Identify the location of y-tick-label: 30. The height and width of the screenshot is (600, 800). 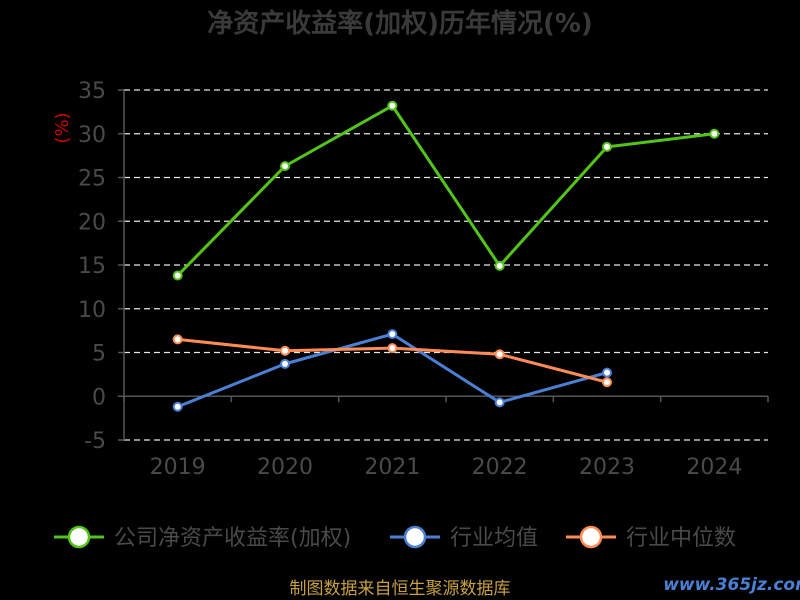
(92, 135).